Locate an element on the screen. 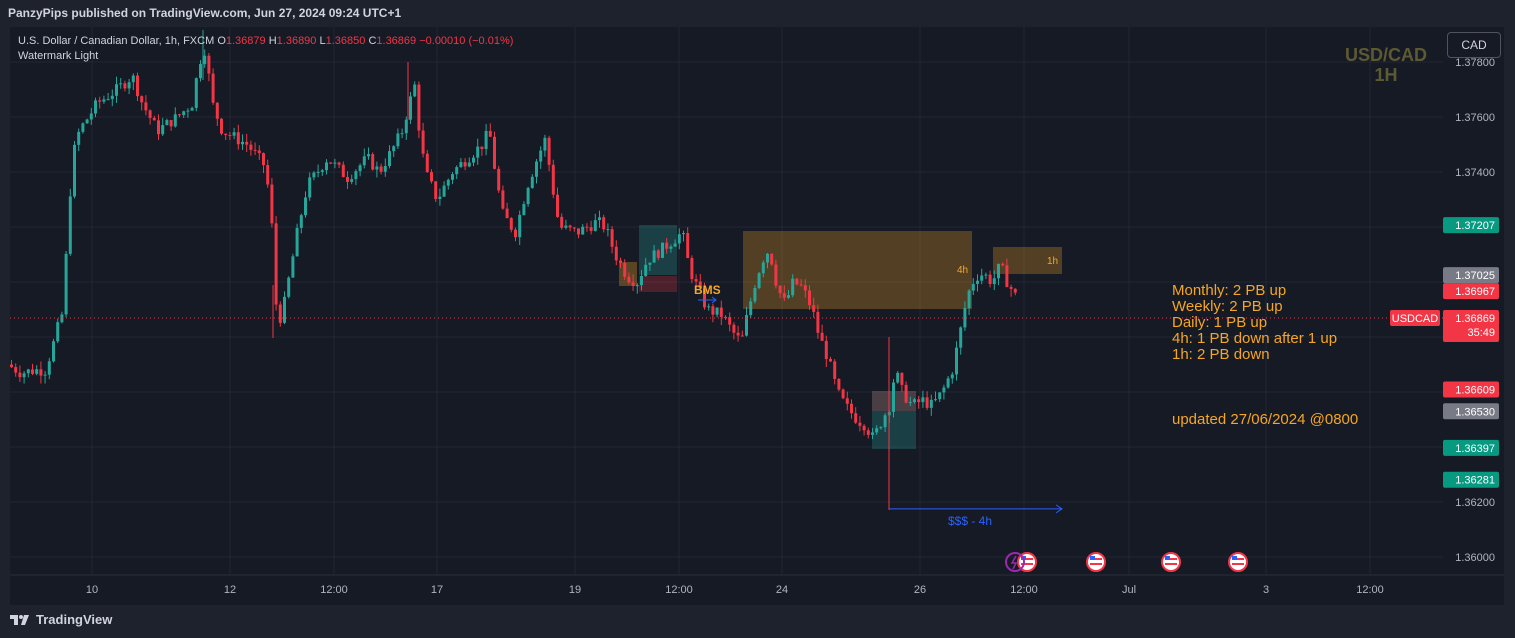 This screenshot has width=1515, height=638. high-value: 1.36890 is located at coordinates (296, 41).